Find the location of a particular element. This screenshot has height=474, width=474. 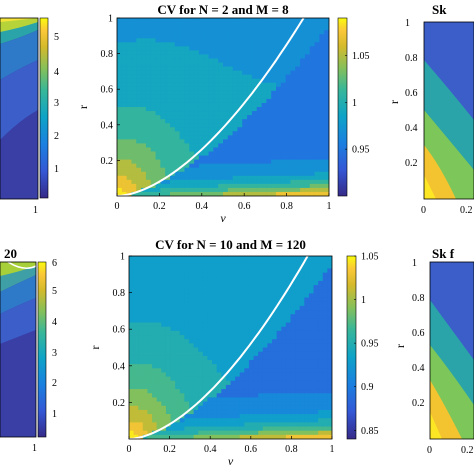

left-partial-top-colorbar-strip is located at coordinates (44, 108).